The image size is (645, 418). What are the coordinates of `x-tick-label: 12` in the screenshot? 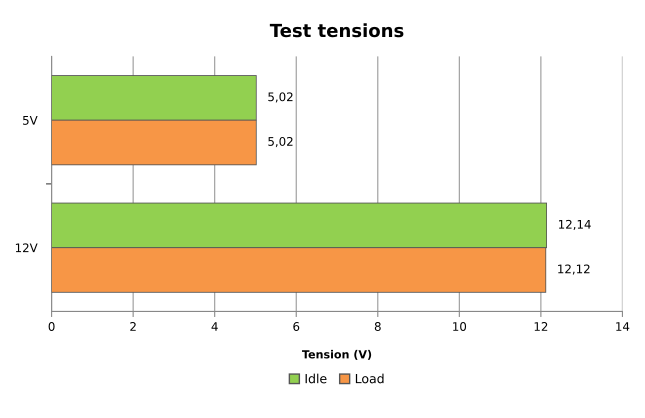 It's located at (541, 326).